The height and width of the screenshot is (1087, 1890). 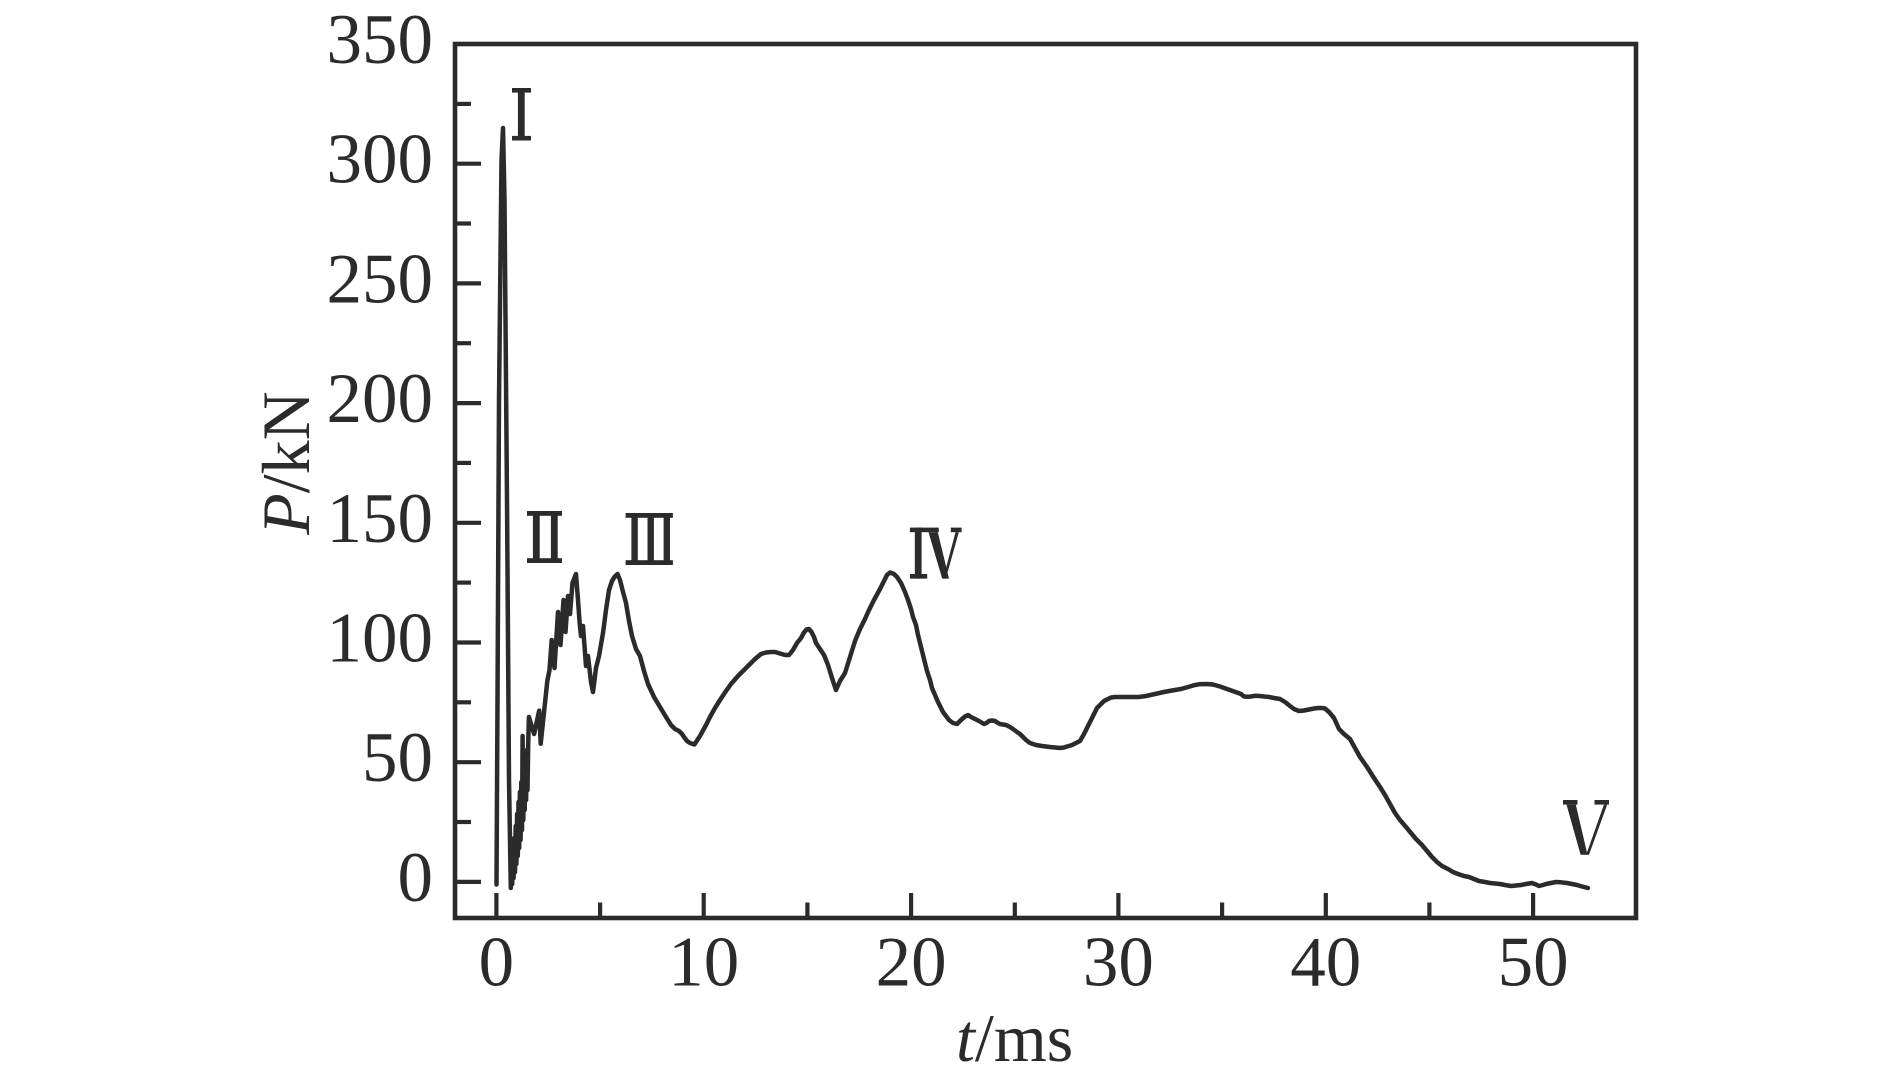 What do you see at coordinates (286, 463) in the screenshot?
I see `svg-text: P/kN` at bounding box center [286, 463].